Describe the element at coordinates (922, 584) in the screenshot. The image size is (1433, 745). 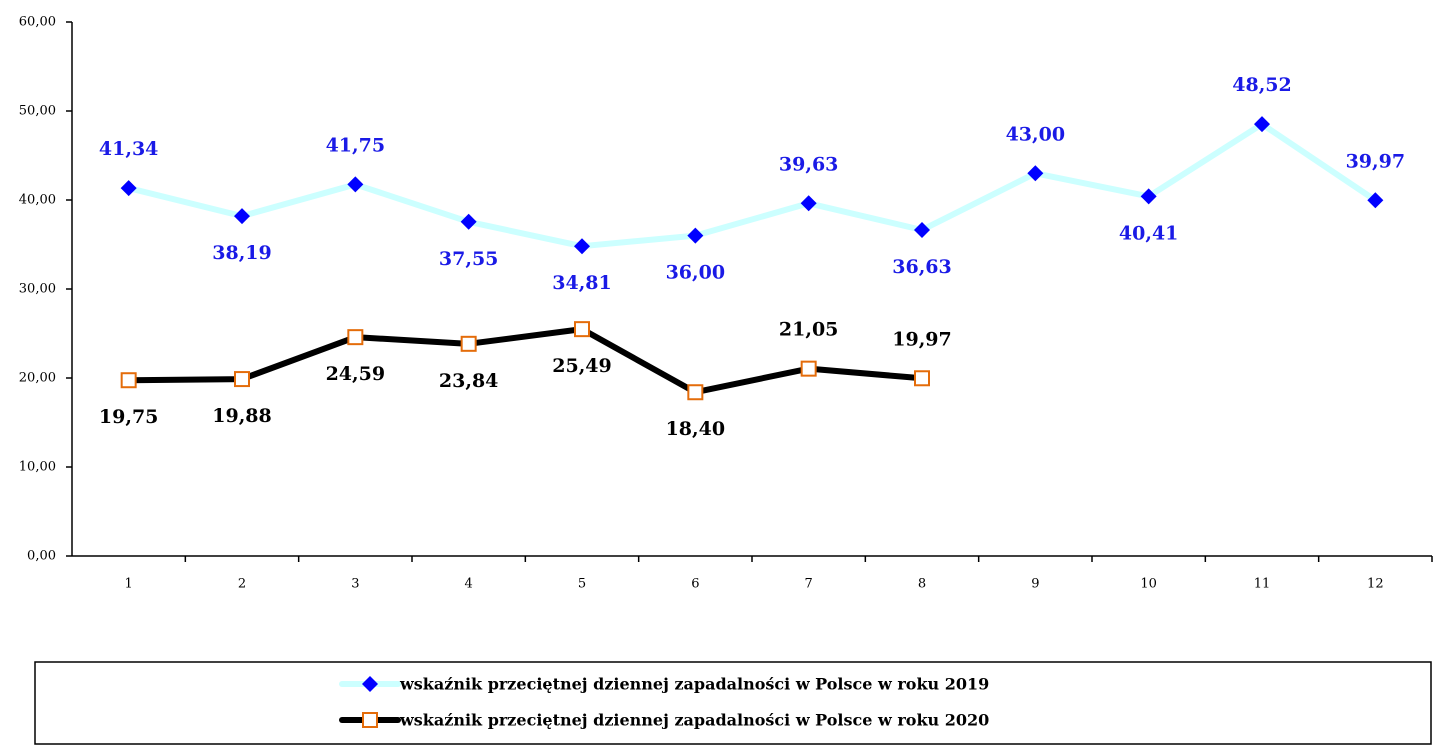
I see `x-tick-label: 8` at that location.